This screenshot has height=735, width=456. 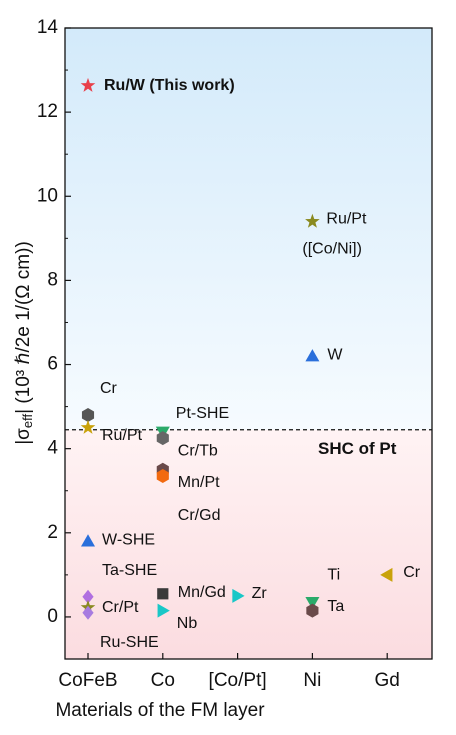 I want to click on y-tick-label: 0, so click(x=52, y=616).